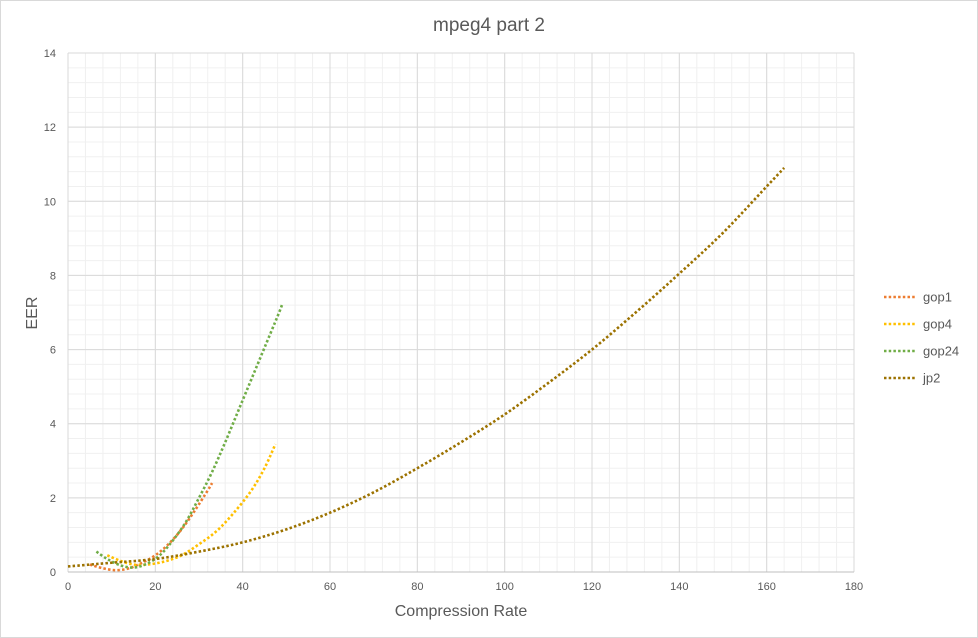  I want to click on x-tick-label: 100, so click(504, 587).